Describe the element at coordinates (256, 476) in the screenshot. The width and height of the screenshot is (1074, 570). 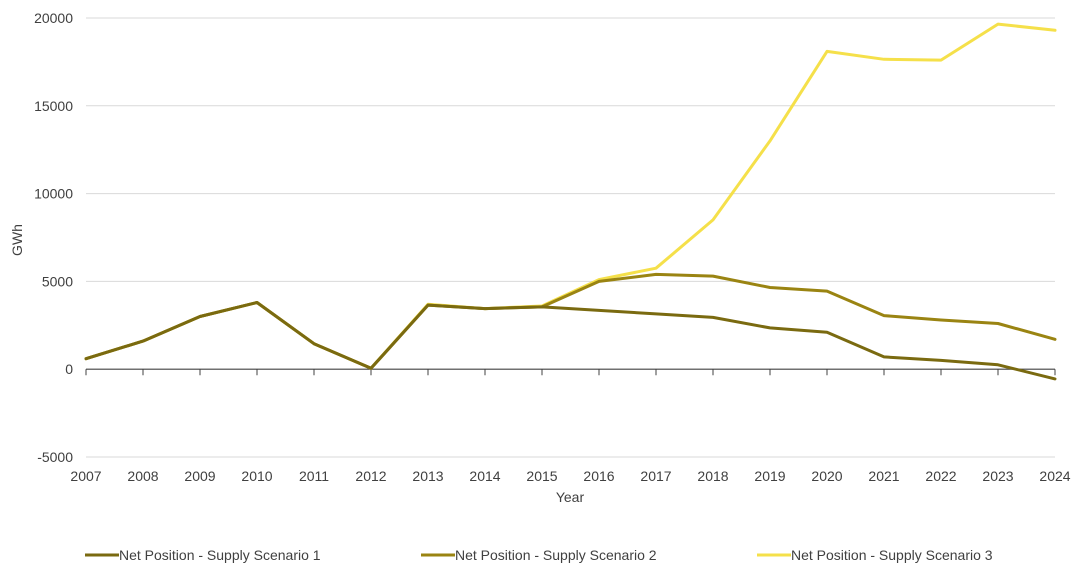
I see `x-tick-label: 2010` at that location.